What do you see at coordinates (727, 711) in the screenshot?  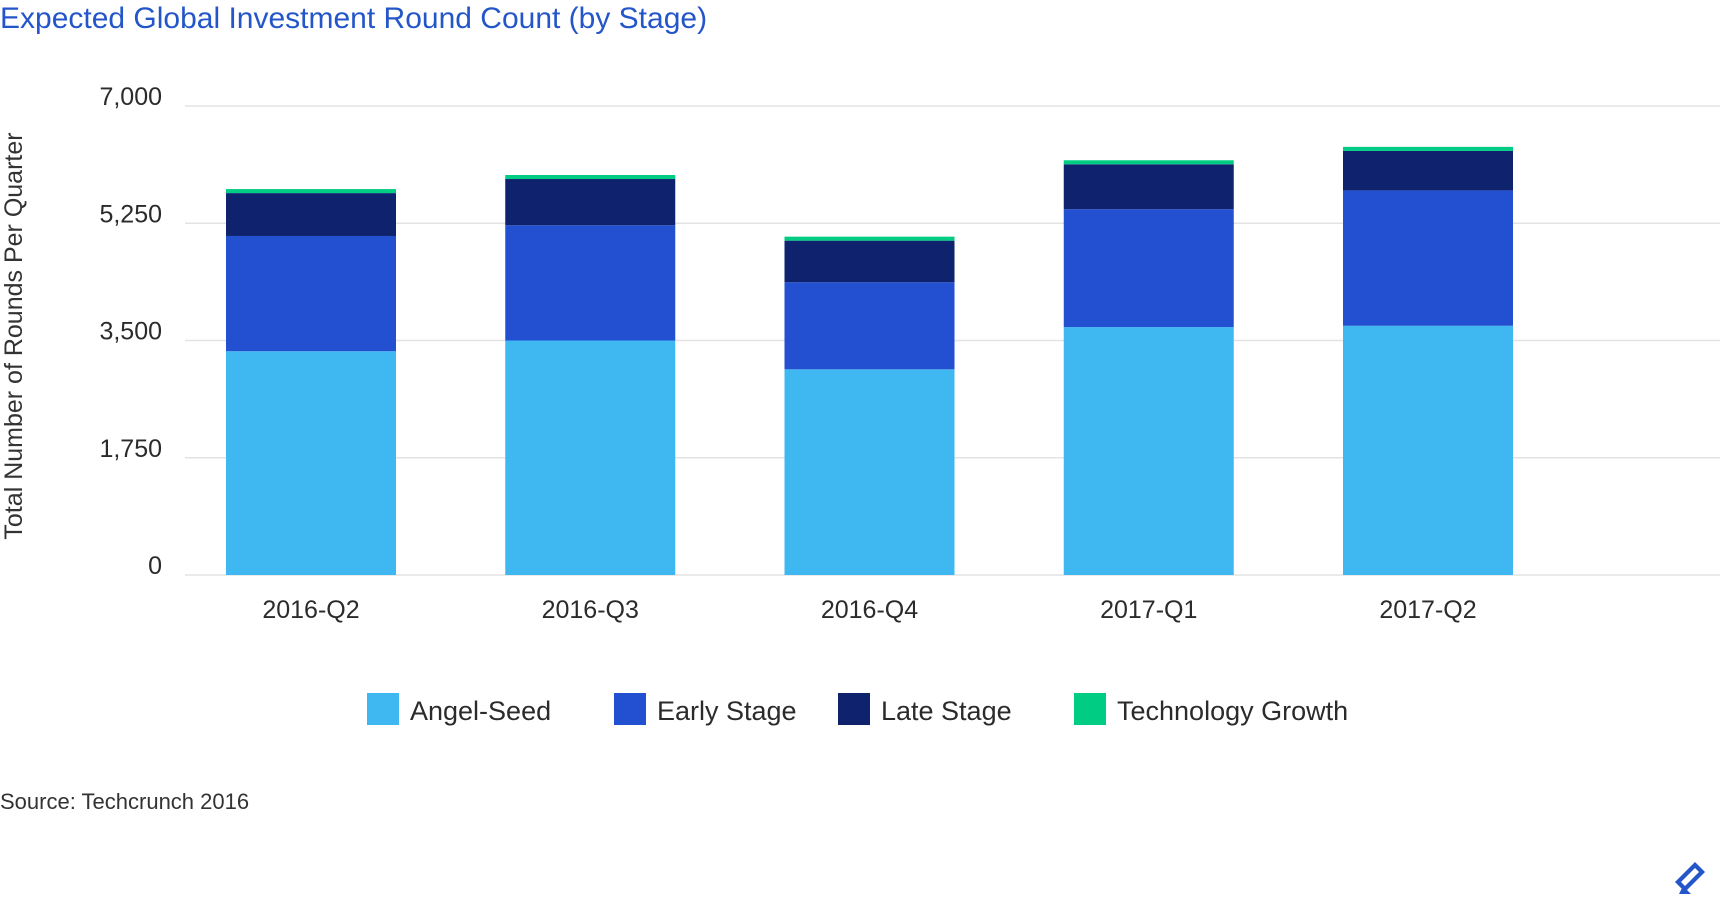 I see `legend-label: Early Stage` at bounding box center [727, 711].